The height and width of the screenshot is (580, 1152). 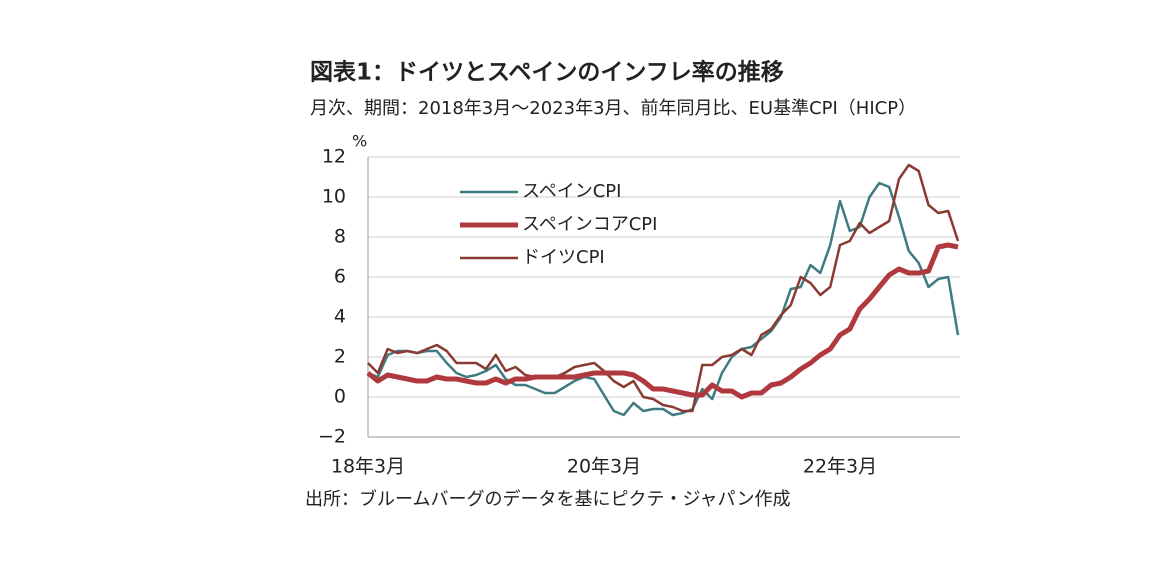 What do you see at coordinates (547, 72) in the screenshot?
I see `chart-title: 図表1：ドイツとスペインのインフレ率の推移` at bounding box center [547, 72].